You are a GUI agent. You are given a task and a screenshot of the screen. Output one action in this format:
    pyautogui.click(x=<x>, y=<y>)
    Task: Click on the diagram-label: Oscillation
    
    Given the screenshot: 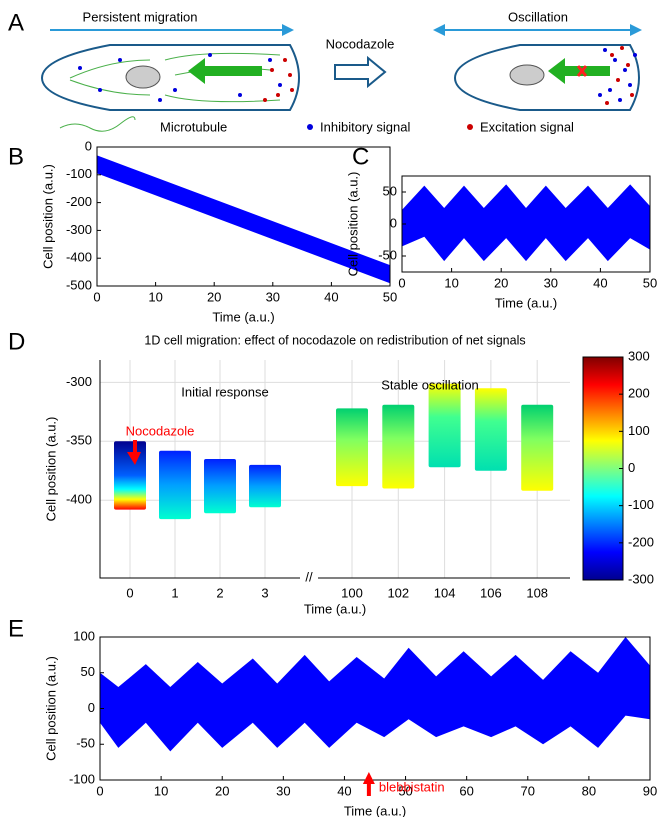 What is the action you would take?
    pyautogui.click(x=538, y=16)
    